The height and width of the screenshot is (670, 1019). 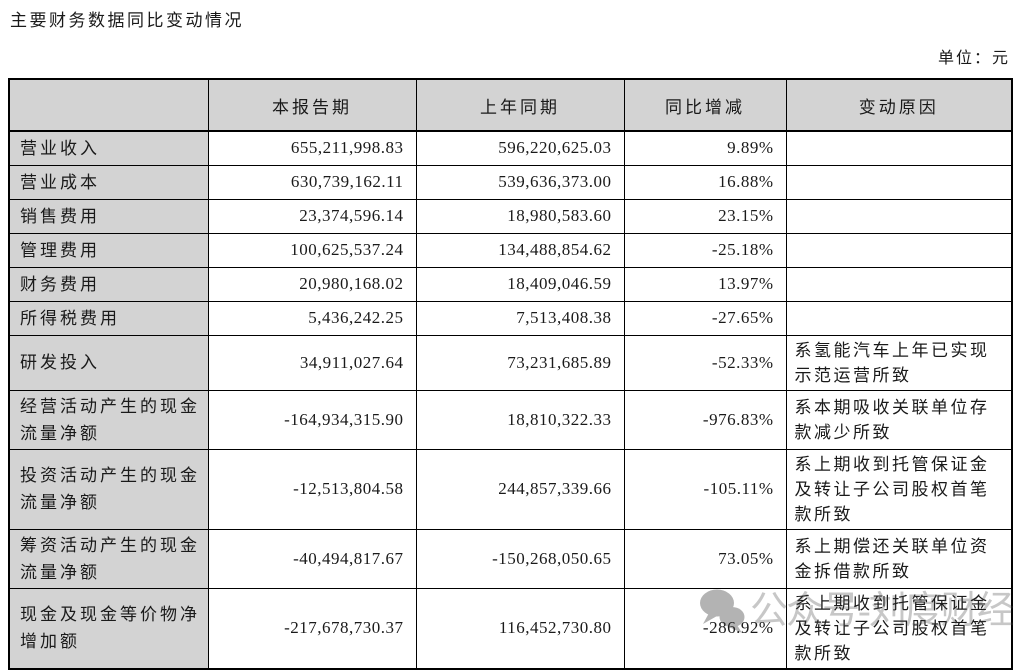 What do you see at coordinates (108, 148) in the screenshot?
I see `row-label-cell: 营业收入` at bounding box center [108, 148].